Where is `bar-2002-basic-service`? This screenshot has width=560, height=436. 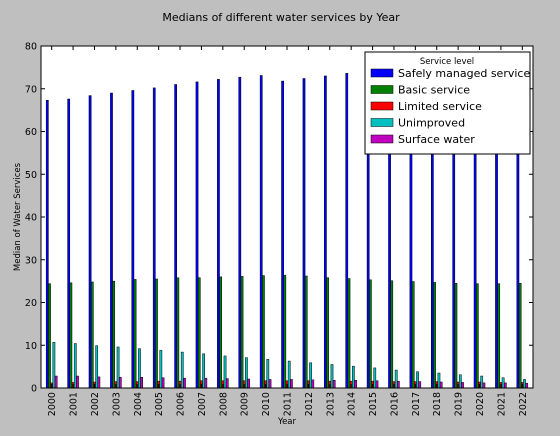
bar-2002-basic-service is located at coordinates (92, 335).